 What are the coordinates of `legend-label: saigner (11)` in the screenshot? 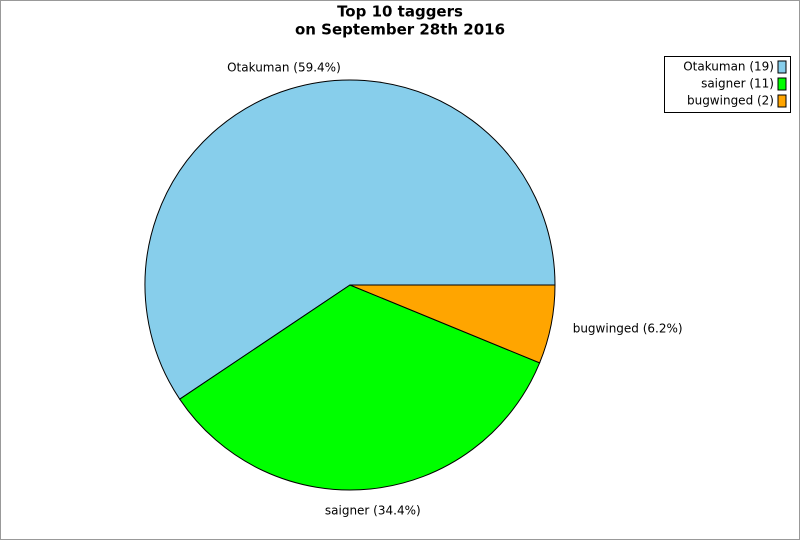 It's located at (737, 84).